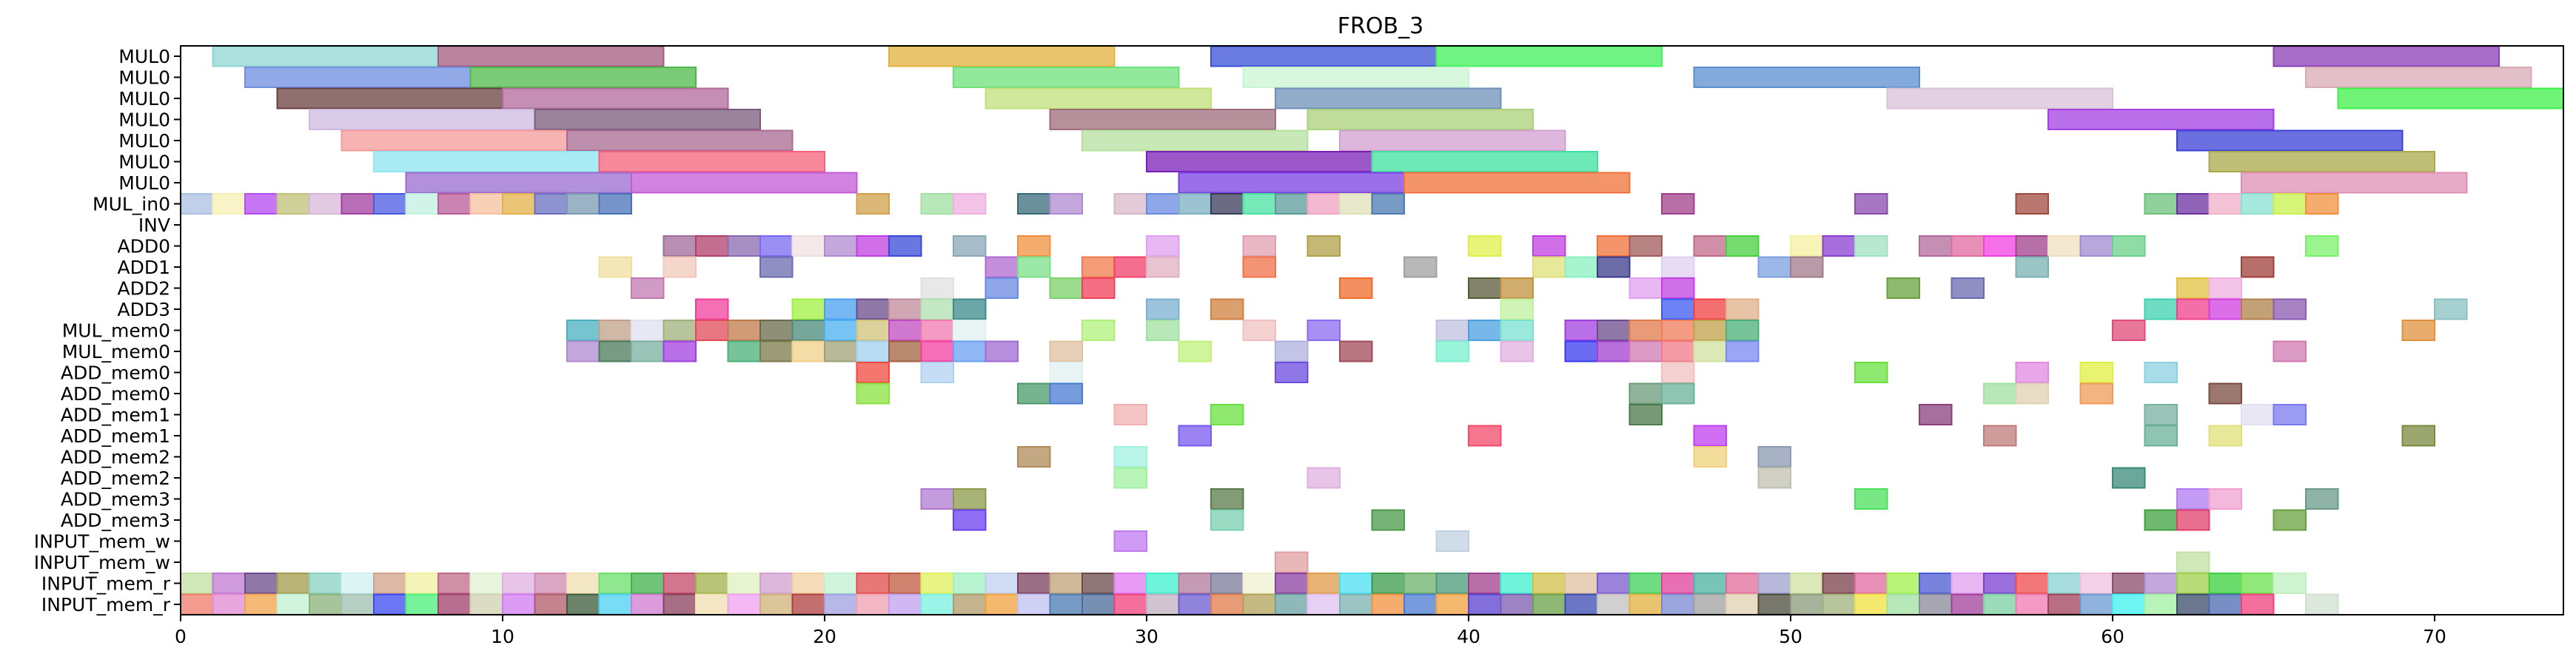 The height and width of the screenshot is (668, 2576). I want to click on x-tick-label: 40, so click(1468, 636).